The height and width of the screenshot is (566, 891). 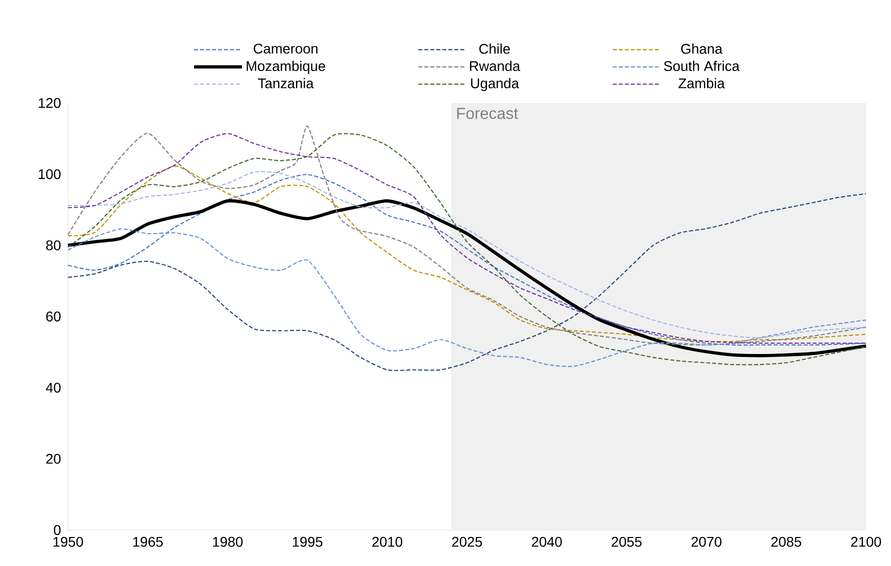 I want to click on y-tick-label: 40, so click(x=53, y=387).